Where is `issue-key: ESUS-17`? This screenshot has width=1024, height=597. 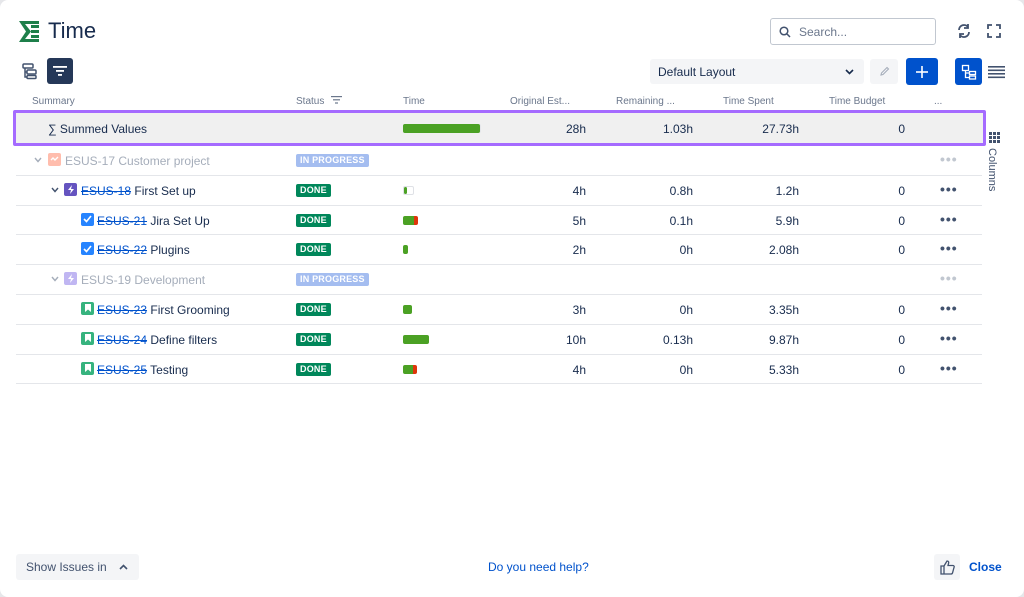
issue-key: ESUS-17 is located at coordinates (90, 161).